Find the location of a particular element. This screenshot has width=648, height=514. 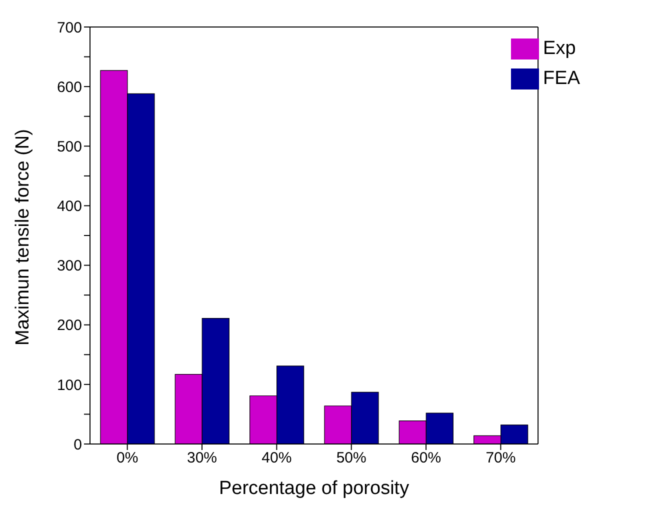

y-tick-label: 300 is located at coordinates (69, 266).